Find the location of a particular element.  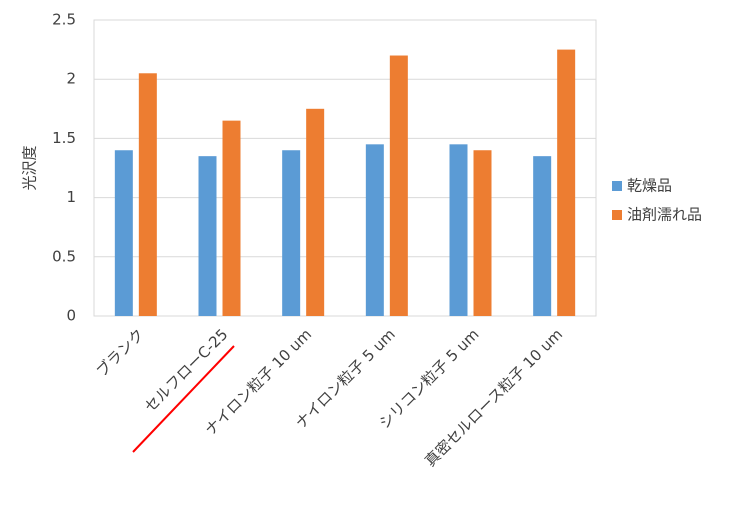

x-tick-label: セルフローC-25 is located at coordinates (186, 370).